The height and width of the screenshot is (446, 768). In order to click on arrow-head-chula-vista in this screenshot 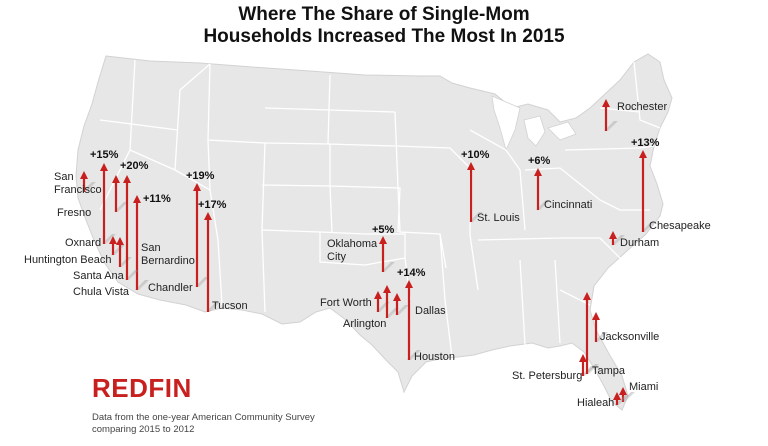, I will do `click(137, 199)`.